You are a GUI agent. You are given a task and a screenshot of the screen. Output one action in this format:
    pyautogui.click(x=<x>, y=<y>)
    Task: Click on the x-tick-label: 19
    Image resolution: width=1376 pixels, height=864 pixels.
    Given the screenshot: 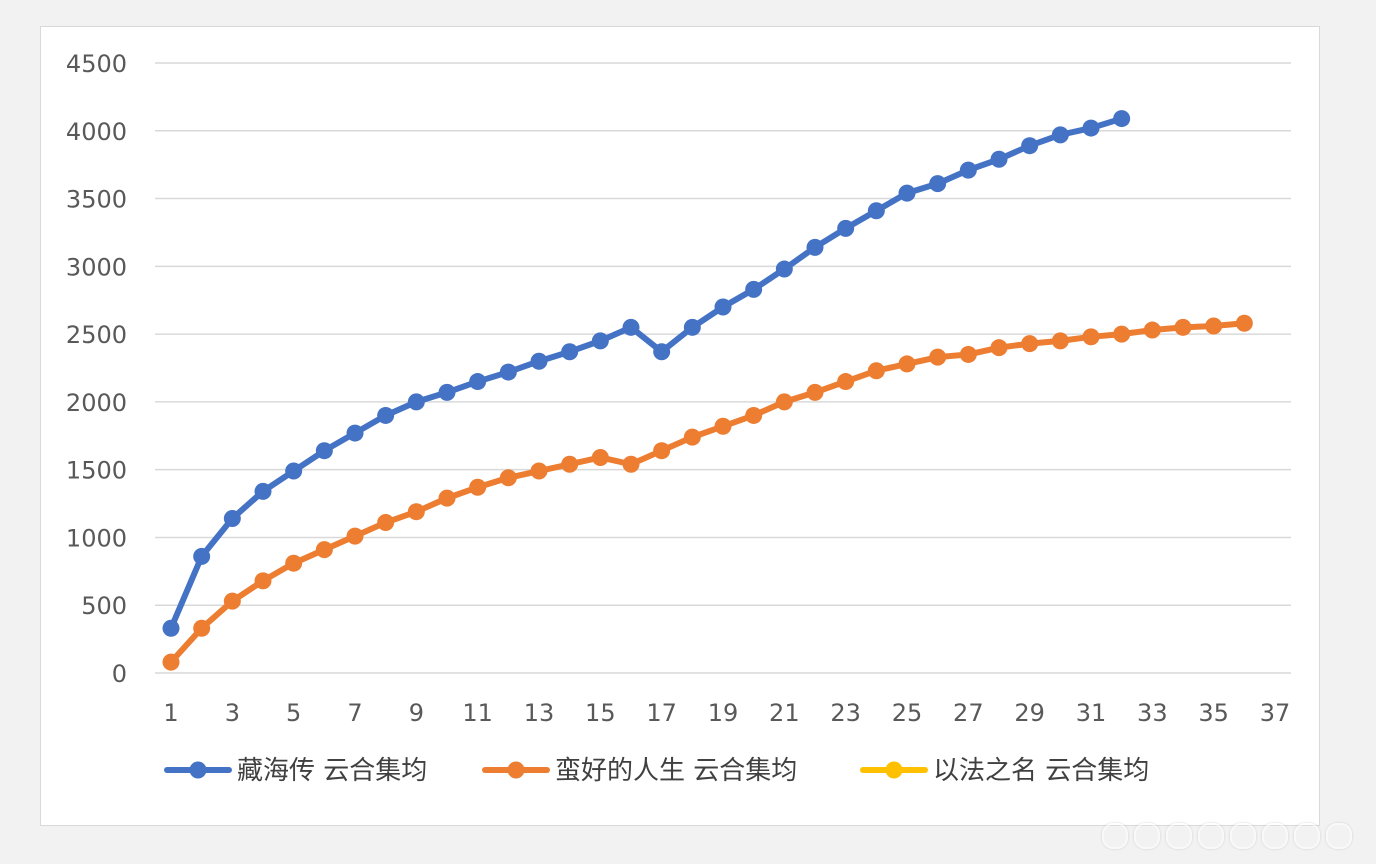 What is the action you would take?
    pyautogui.click(x=723, y=713)
    